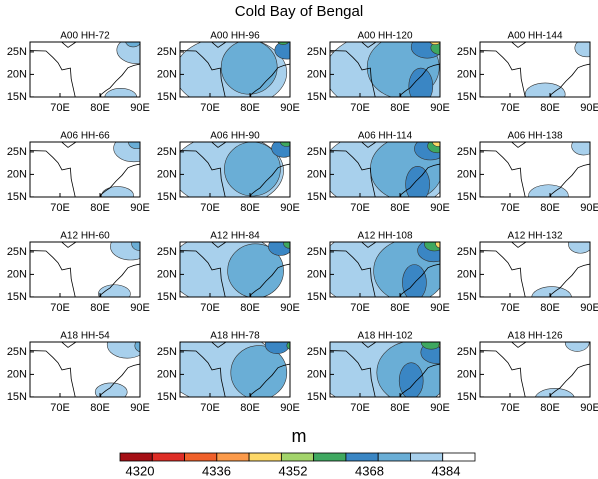 The height and width of the screenshot is (479, 598). I want to click on panel-title: A00 HH-120, so click(384, 36).